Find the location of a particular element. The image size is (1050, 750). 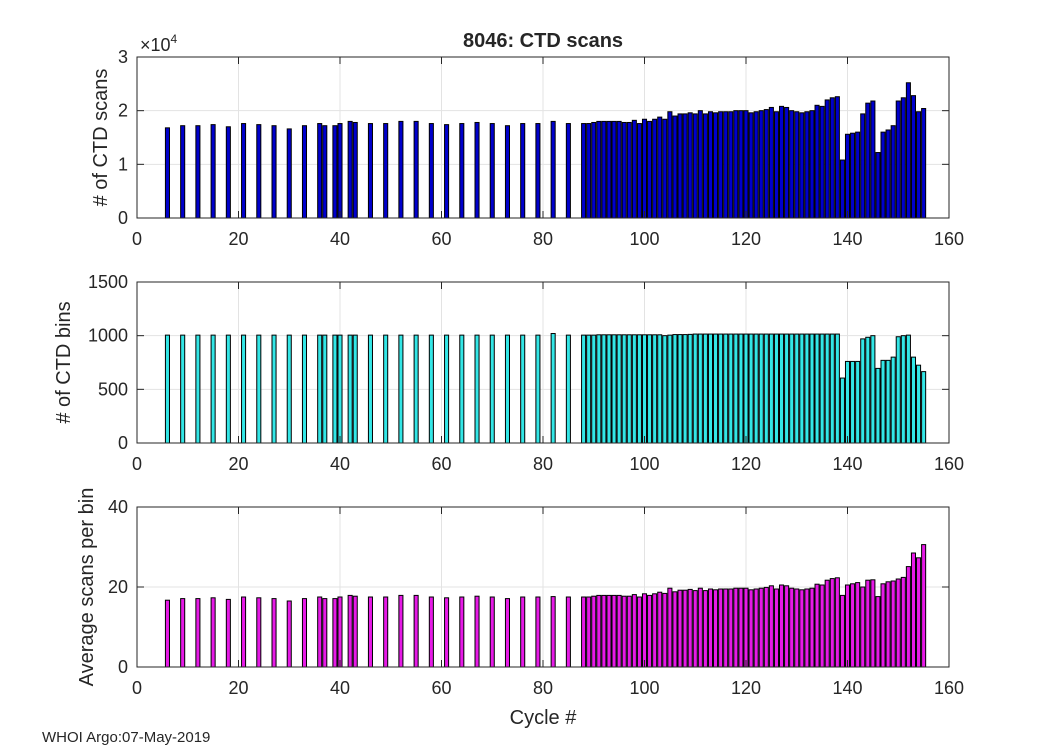

x-tick-label: 60 is located at coordinates (441, 239).